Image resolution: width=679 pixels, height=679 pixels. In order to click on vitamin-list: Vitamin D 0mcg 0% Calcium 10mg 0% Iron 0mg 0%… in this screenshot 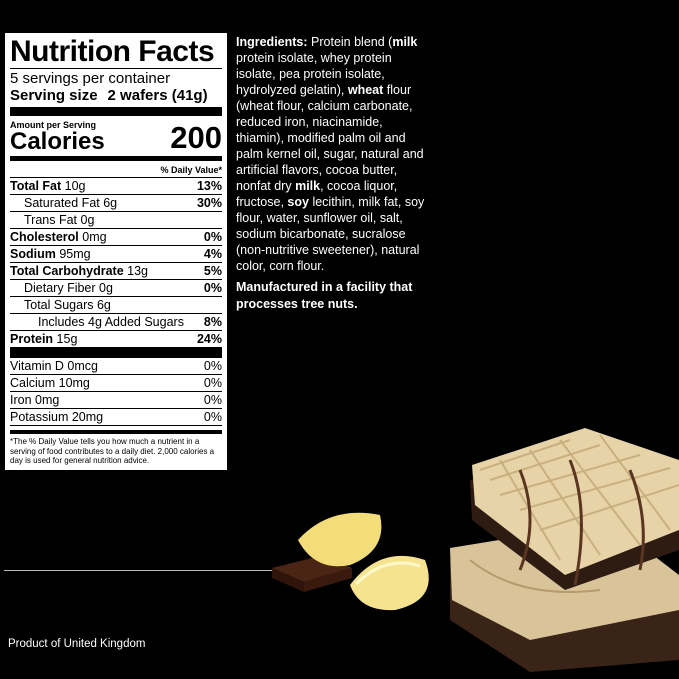, I will do `click(116, 392)`.